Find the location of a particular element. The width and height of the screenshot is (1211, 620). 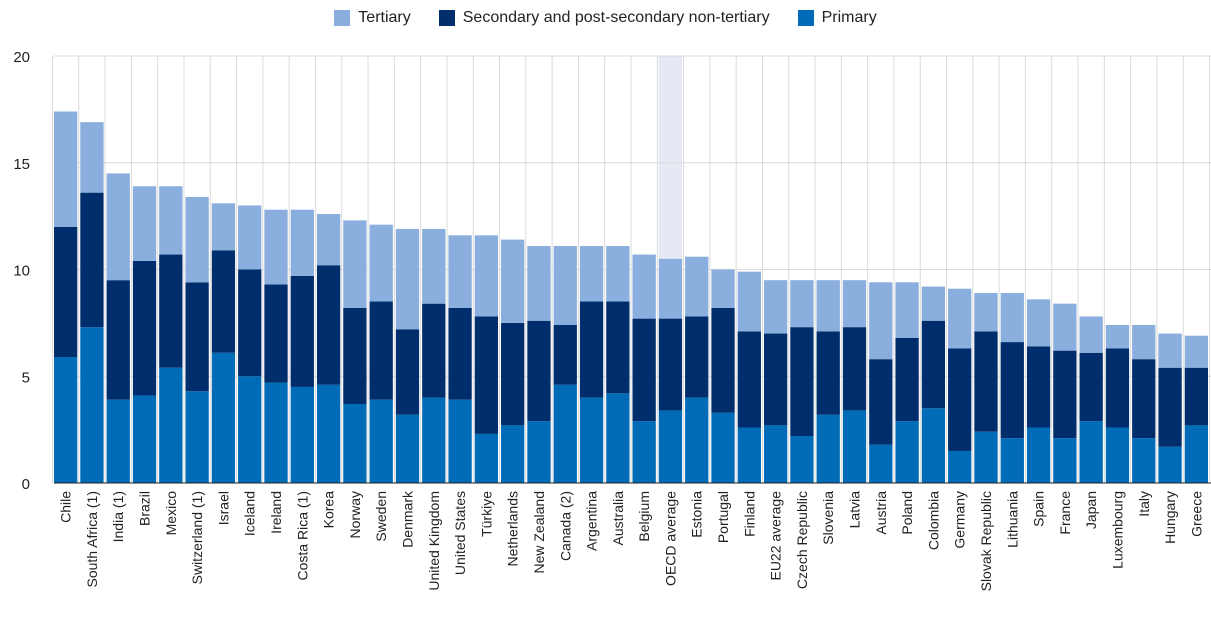

x-tick-label: Slovenia is located at coordinates (828, 518).